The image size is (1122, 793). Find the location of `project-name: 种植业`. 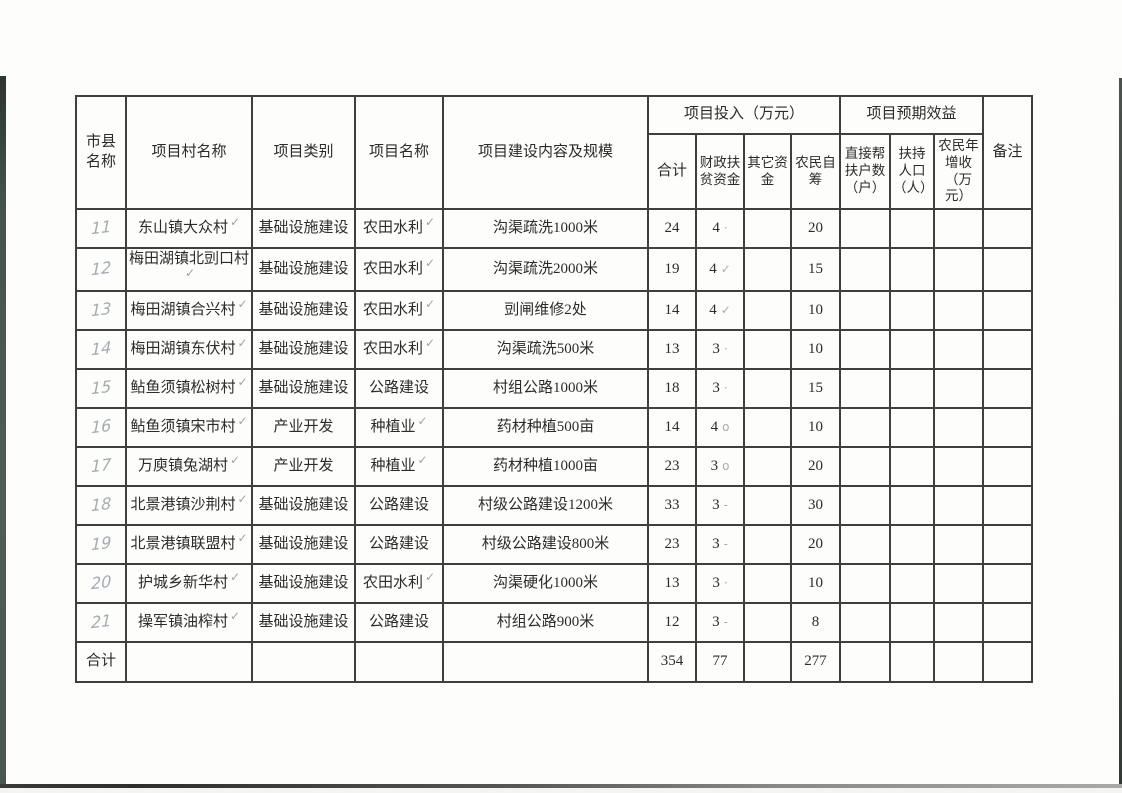

project-name: 种植业 is located at coordinates (393, 465).